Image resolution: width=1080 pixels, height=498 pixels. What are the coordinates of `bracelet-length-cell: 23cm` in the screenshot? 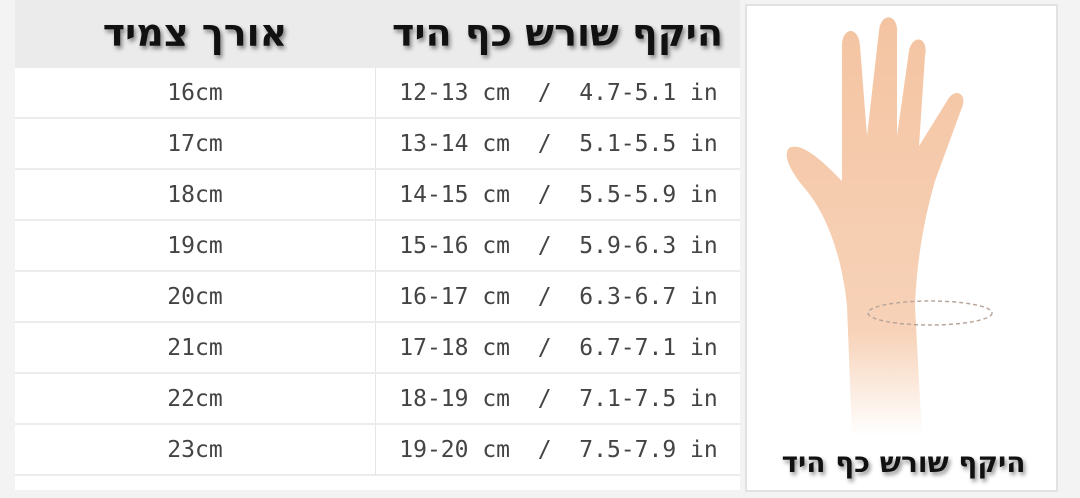 It's located at (195, 450).